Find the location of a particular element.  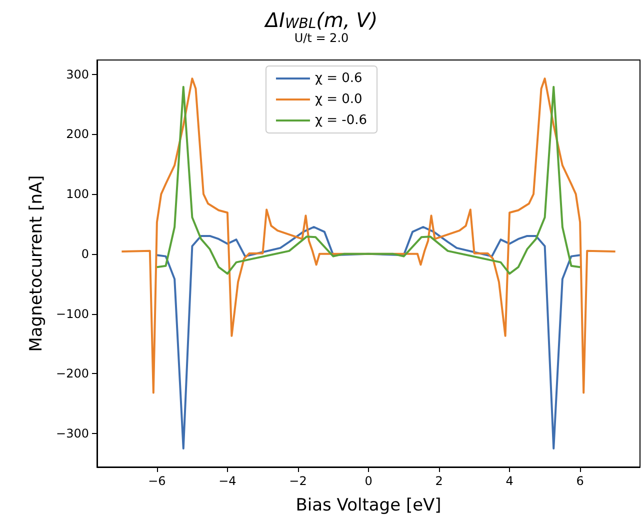

x-tick-label: −2 is located at coordinates (298, 481).